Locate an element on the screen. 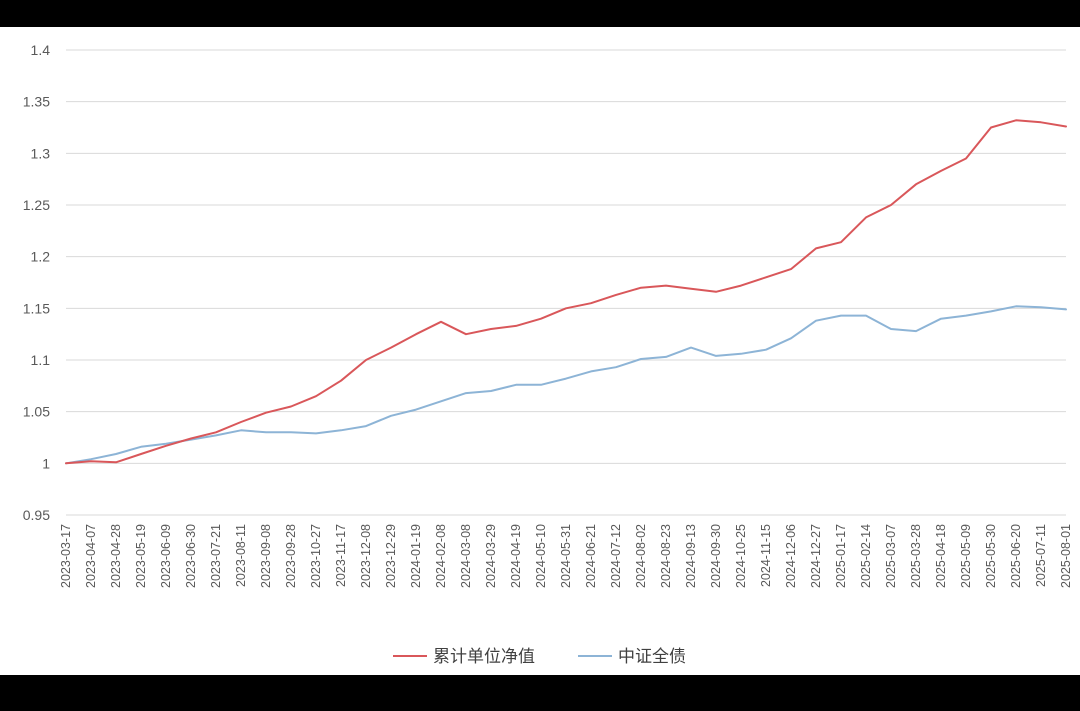 This screenshot has height=711, width=1080. x-tick-label: 2024-04-19 is located at coordinates (516, 556).